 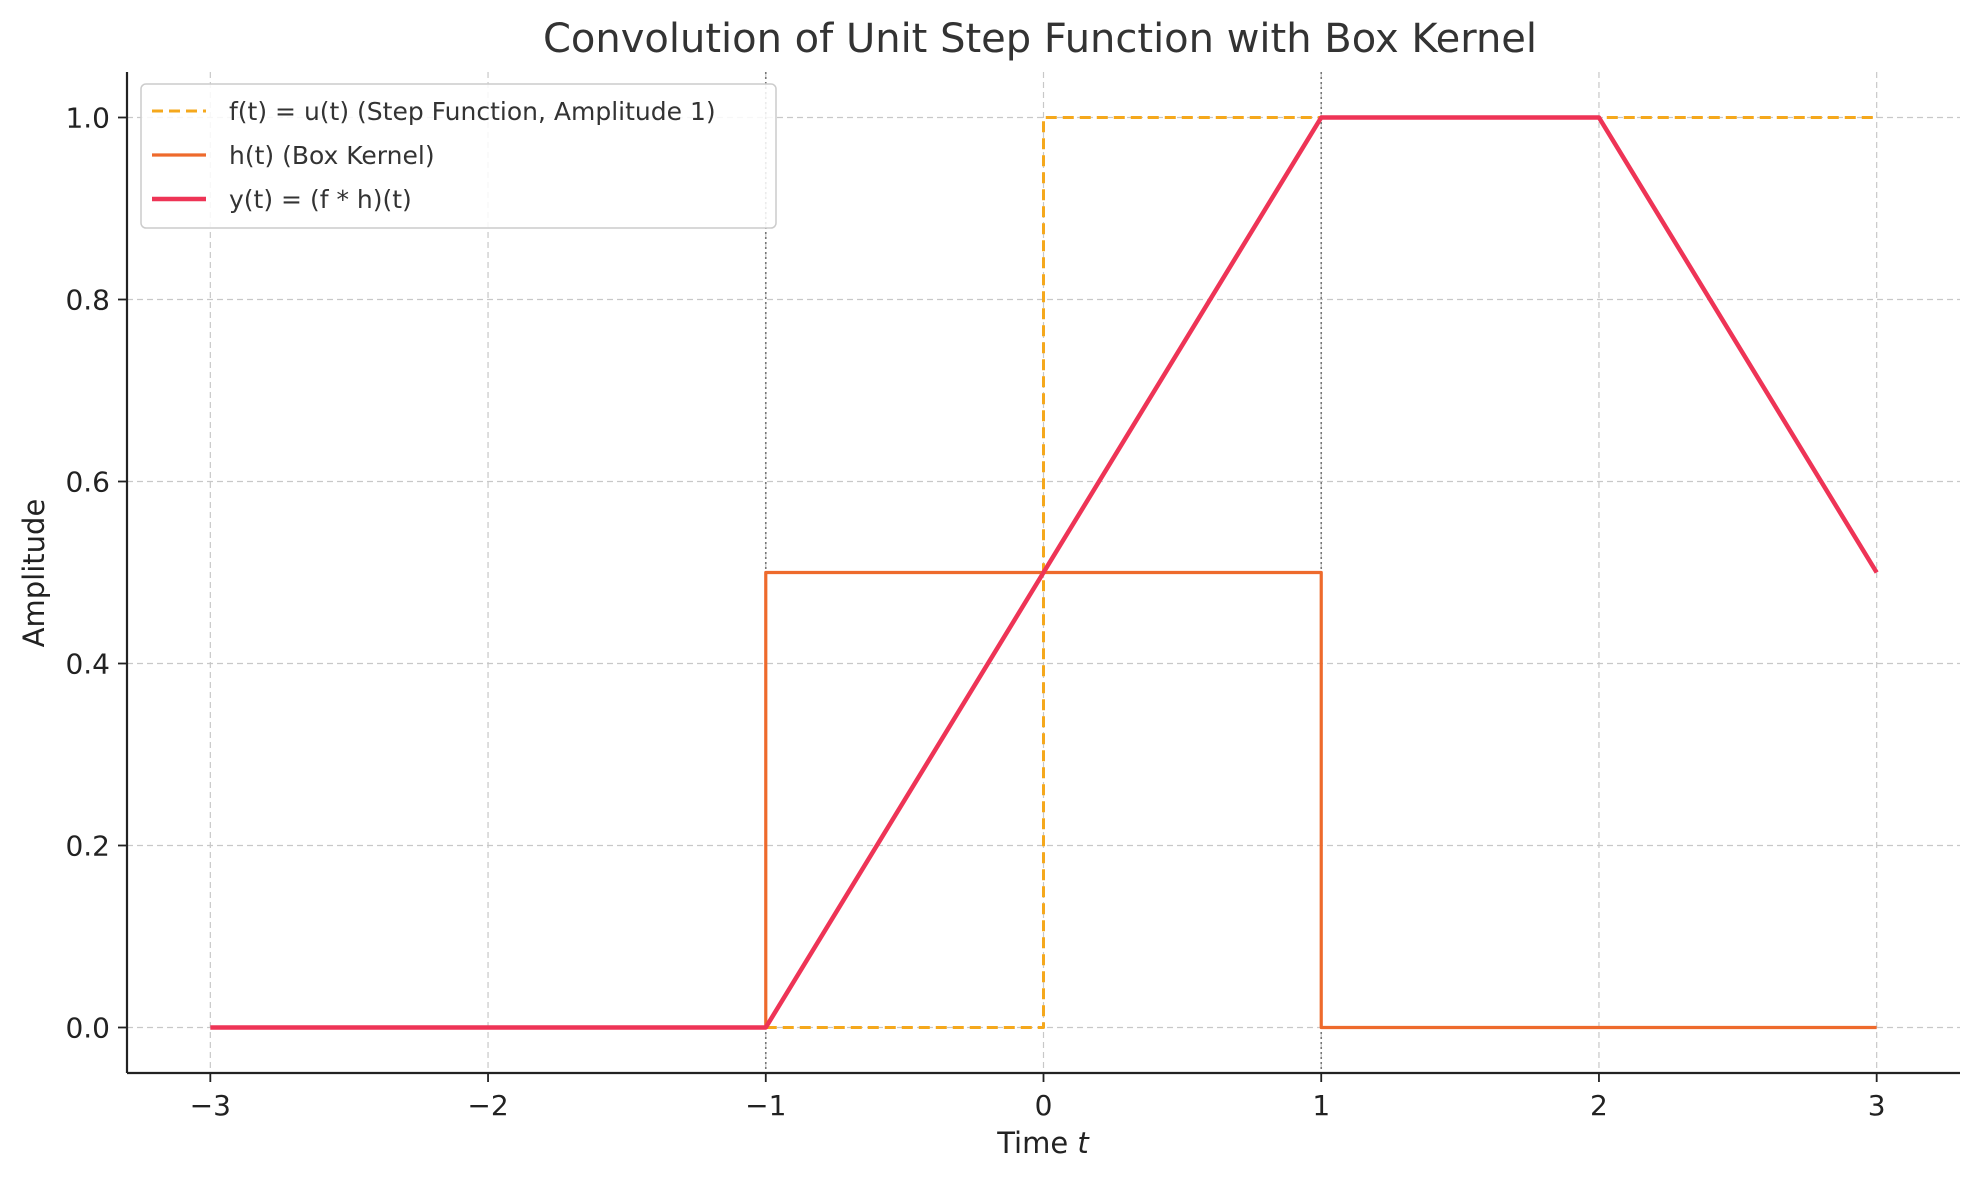 I want to click on x-tick-label: −2, so click(x=487, y=1105).